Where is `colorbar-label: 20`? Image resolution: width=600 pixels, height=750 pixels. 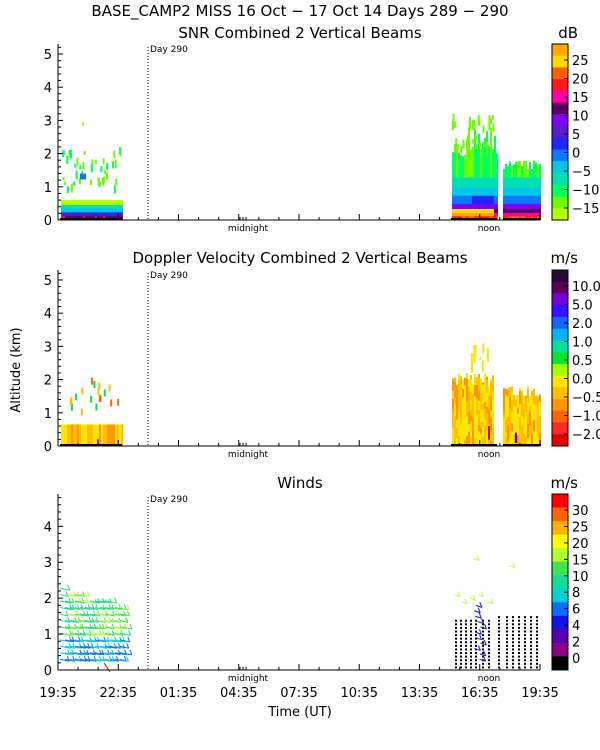
colorbar-label: 20 is located at coordinates (580, 544).